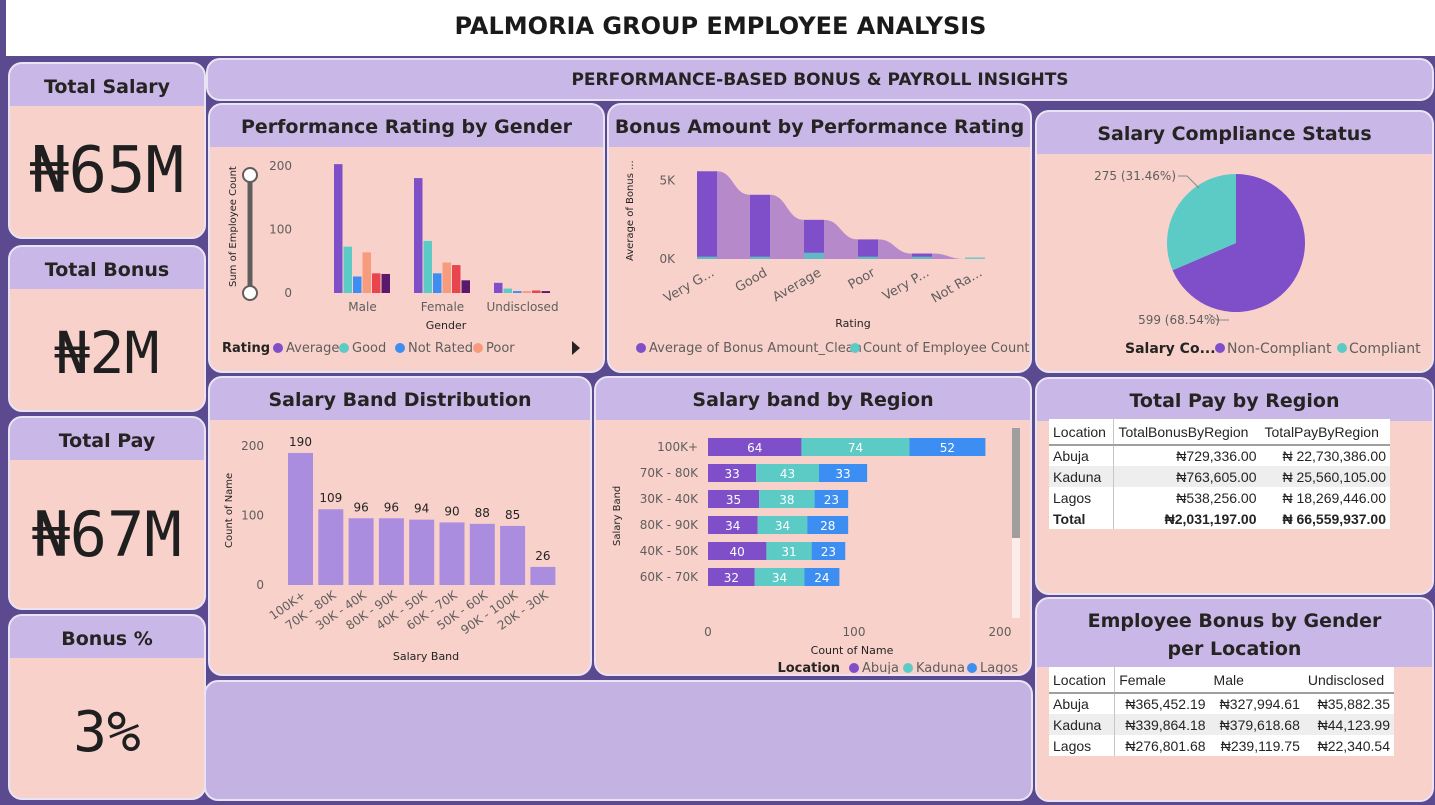 This screenshot has height=805, width=1435. Describe the element at coordinates (754, 448) in the screenshot. I see `data-label: 64` at that location.